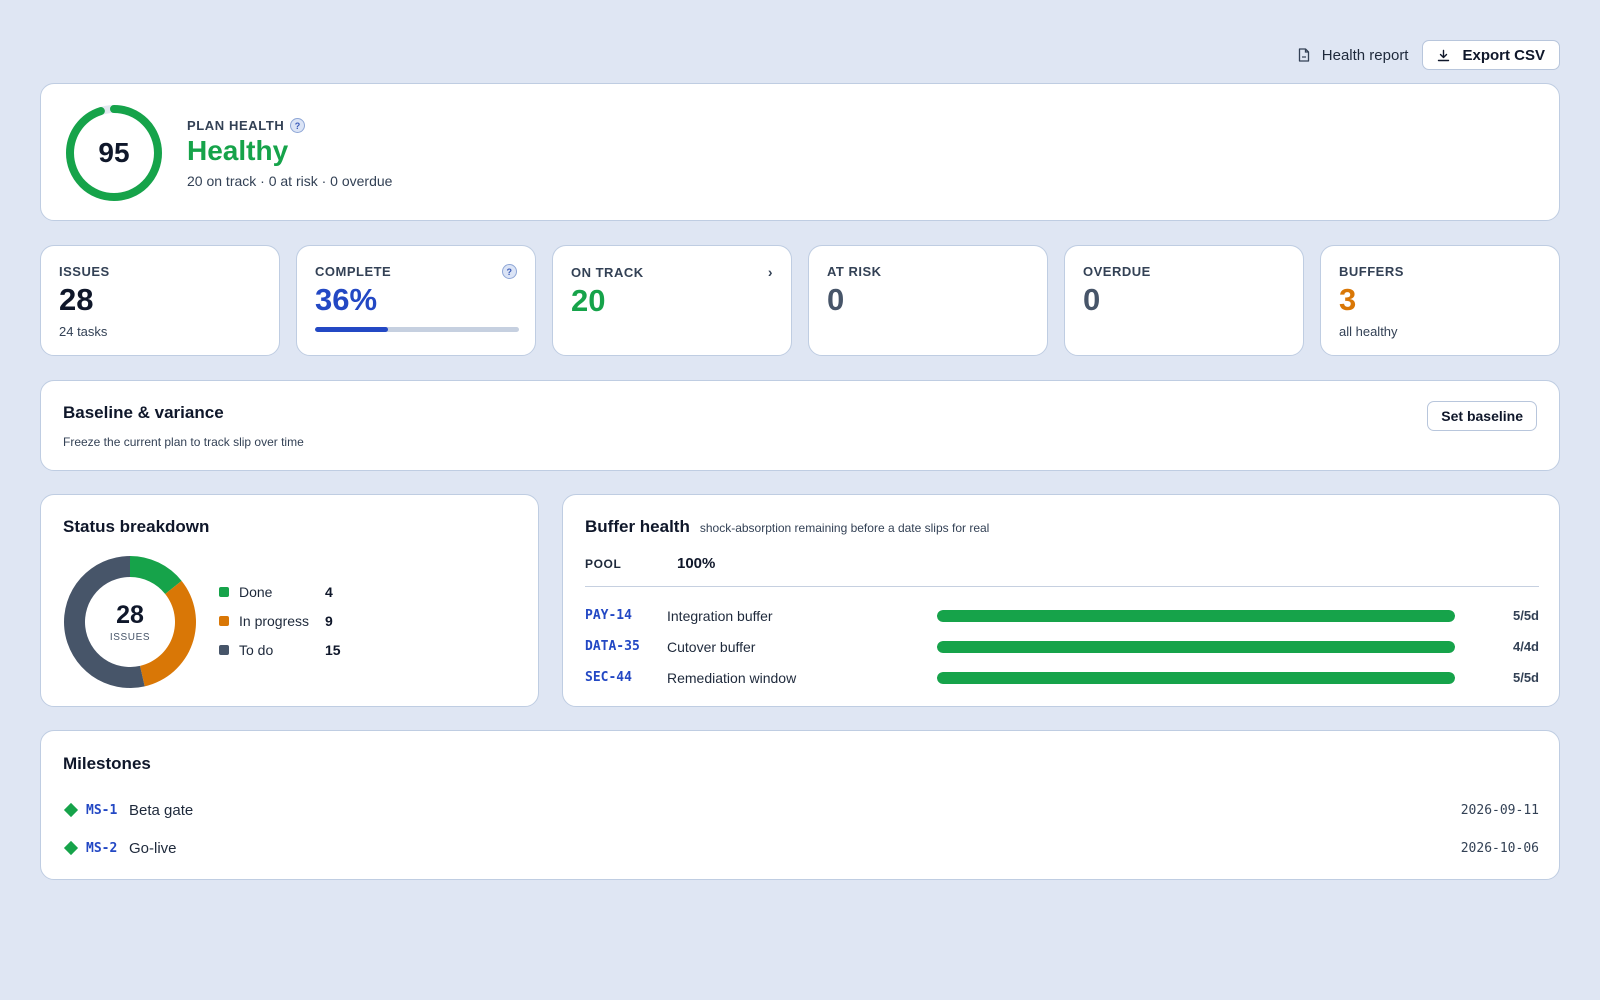  Describe the element at coordinates (801, 848) in the screenshot. I see `milestone-row: MS-2 Go-live 2026-10-06` at that location.